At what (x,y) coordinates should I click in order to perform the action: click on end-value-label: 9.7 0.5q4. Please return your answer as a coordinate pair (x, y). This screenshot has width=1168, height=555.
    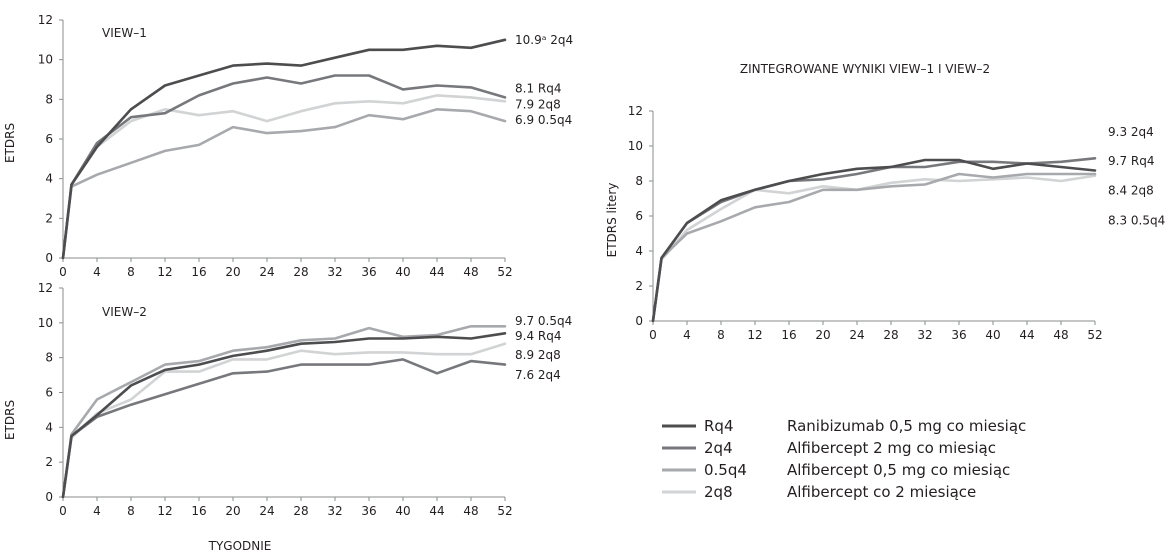
    Looking at the image, I should click on (543, 321).